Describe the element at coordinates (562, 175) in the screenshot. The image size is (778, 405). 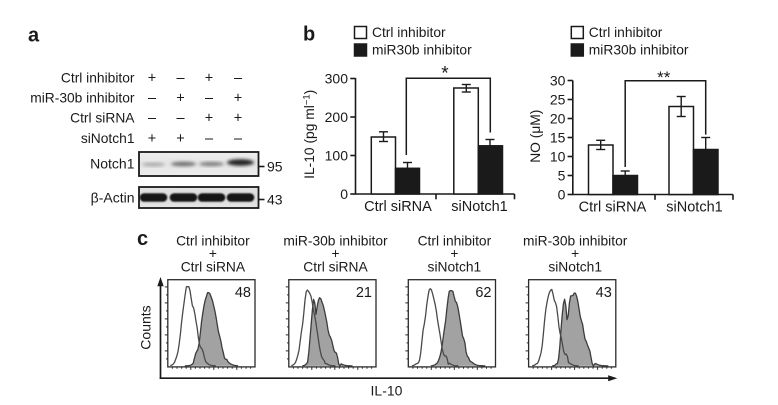
I see `svg-text: 5` at that location.